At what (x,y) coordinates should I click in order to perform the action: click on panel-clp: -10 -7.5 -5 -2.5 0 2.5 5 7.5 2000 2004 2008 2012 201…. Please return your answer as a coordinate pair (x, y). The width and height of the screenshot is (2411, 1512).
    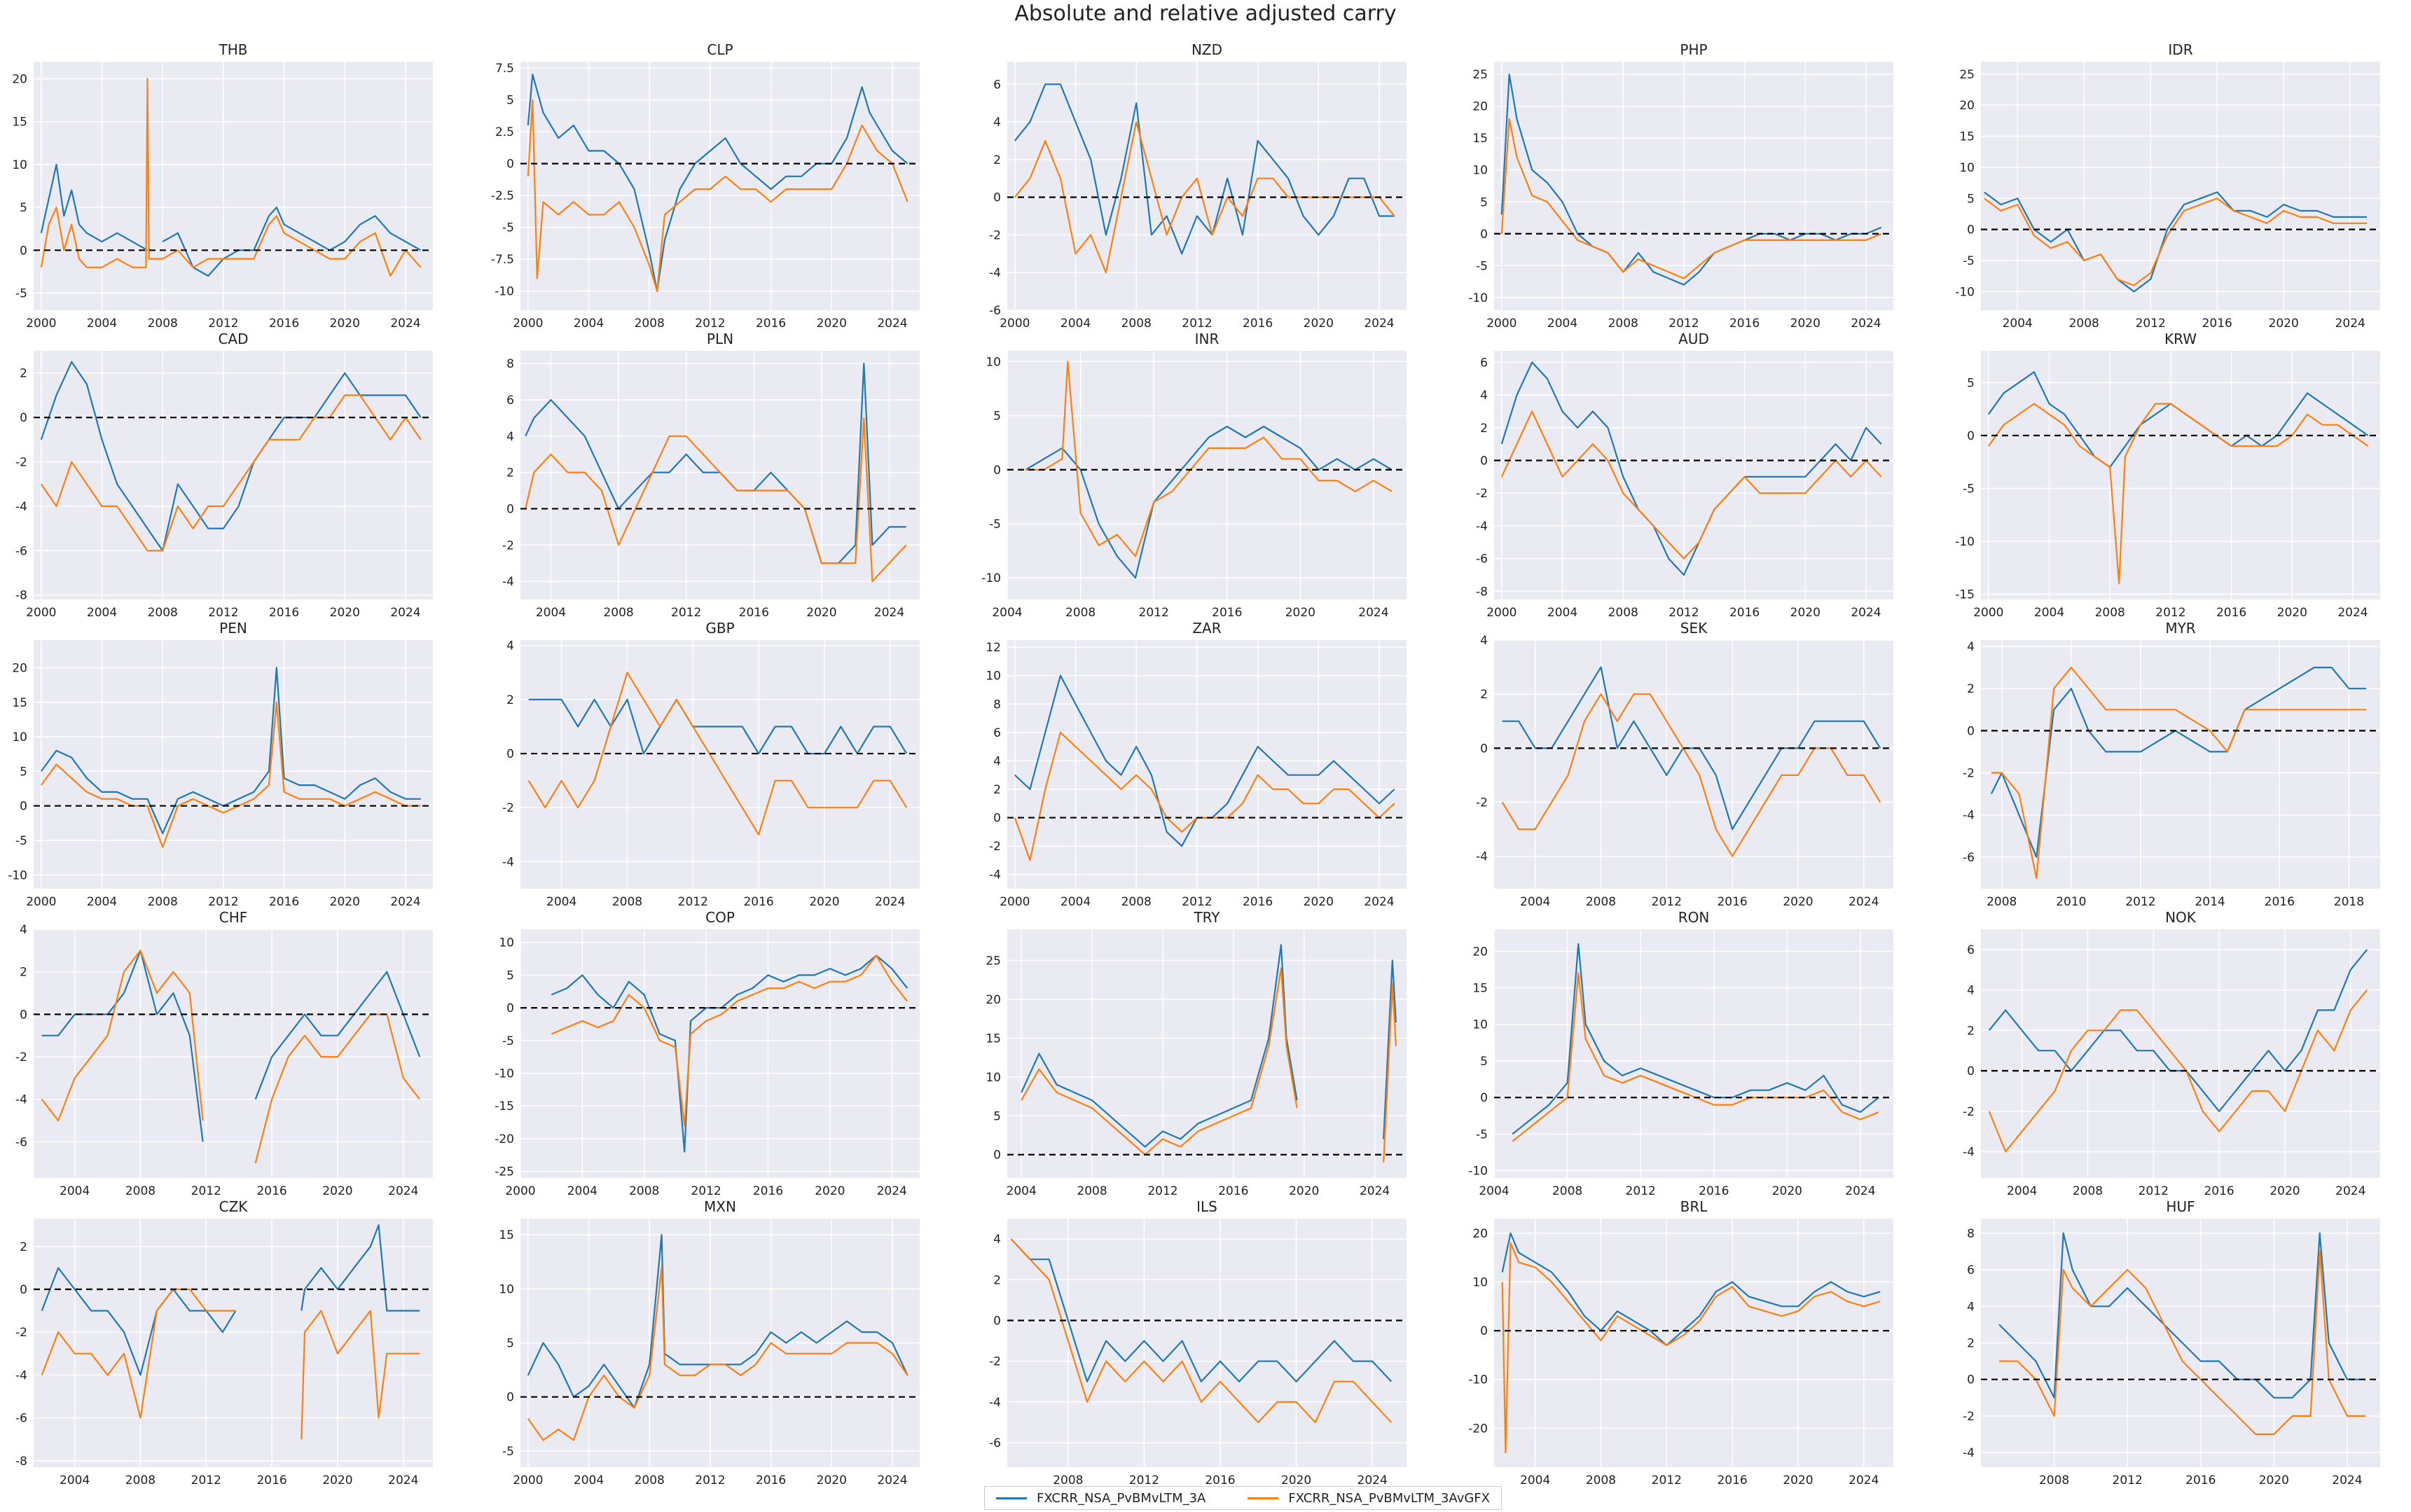
    Looking at the image, I should click on (705, 186).